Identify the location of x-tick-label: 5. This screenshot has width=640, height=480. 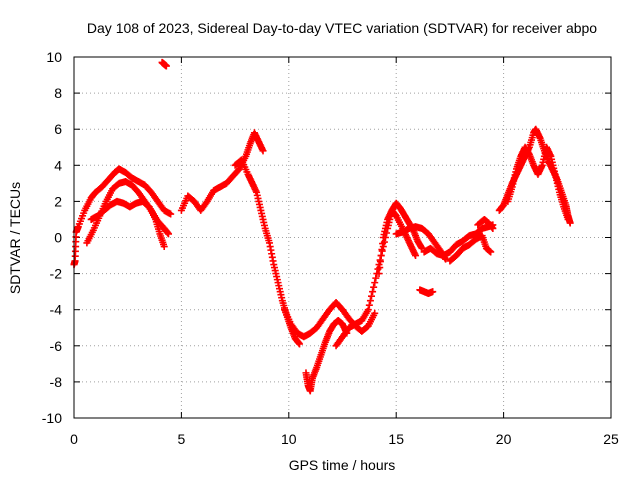
(182, 439).